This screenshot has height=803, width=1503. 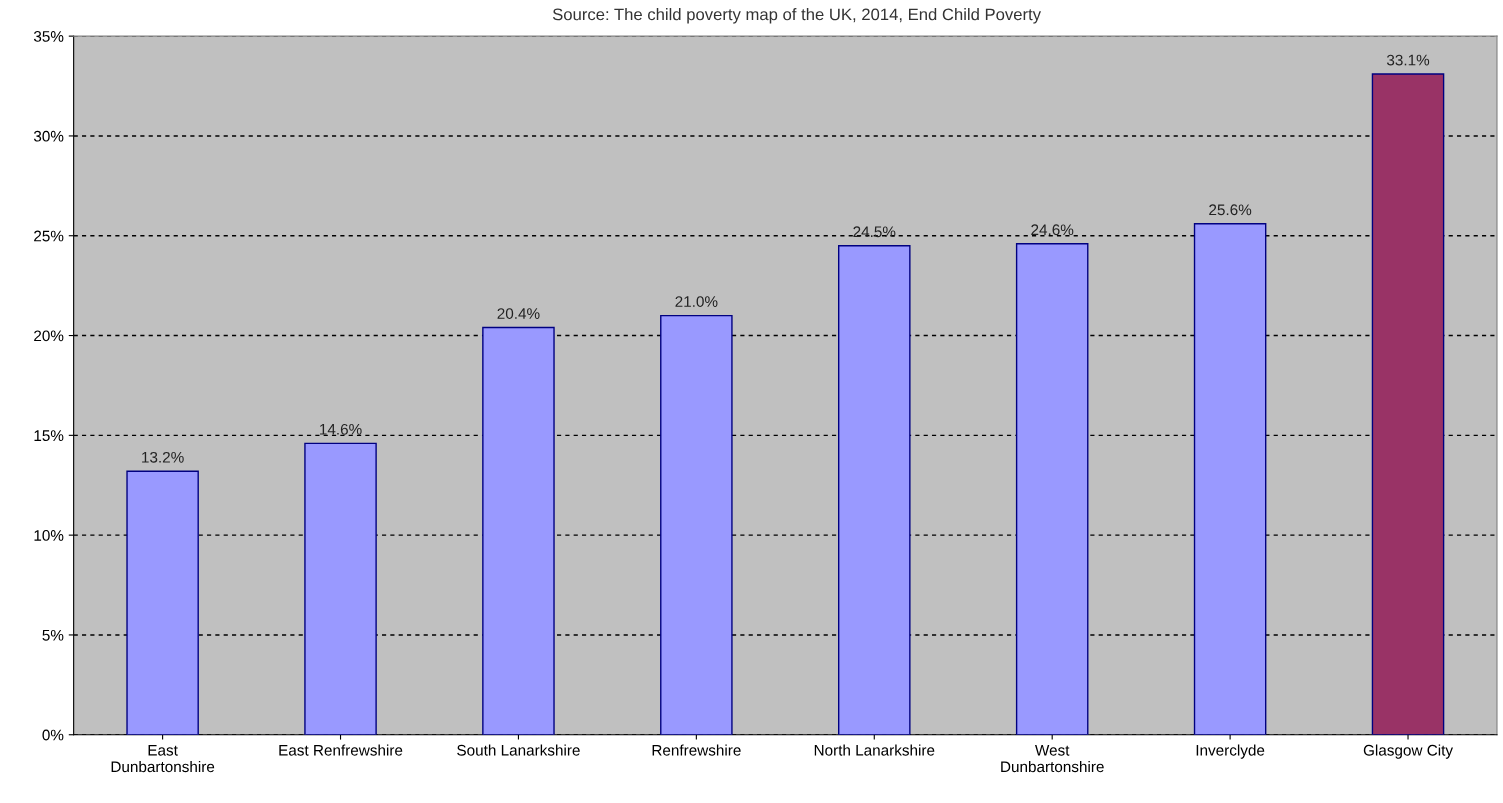 What do you see at coordinates (1408, 60) in the screenshot?
I see `data-label: 33.1%` at bounding box center [1408, 60].